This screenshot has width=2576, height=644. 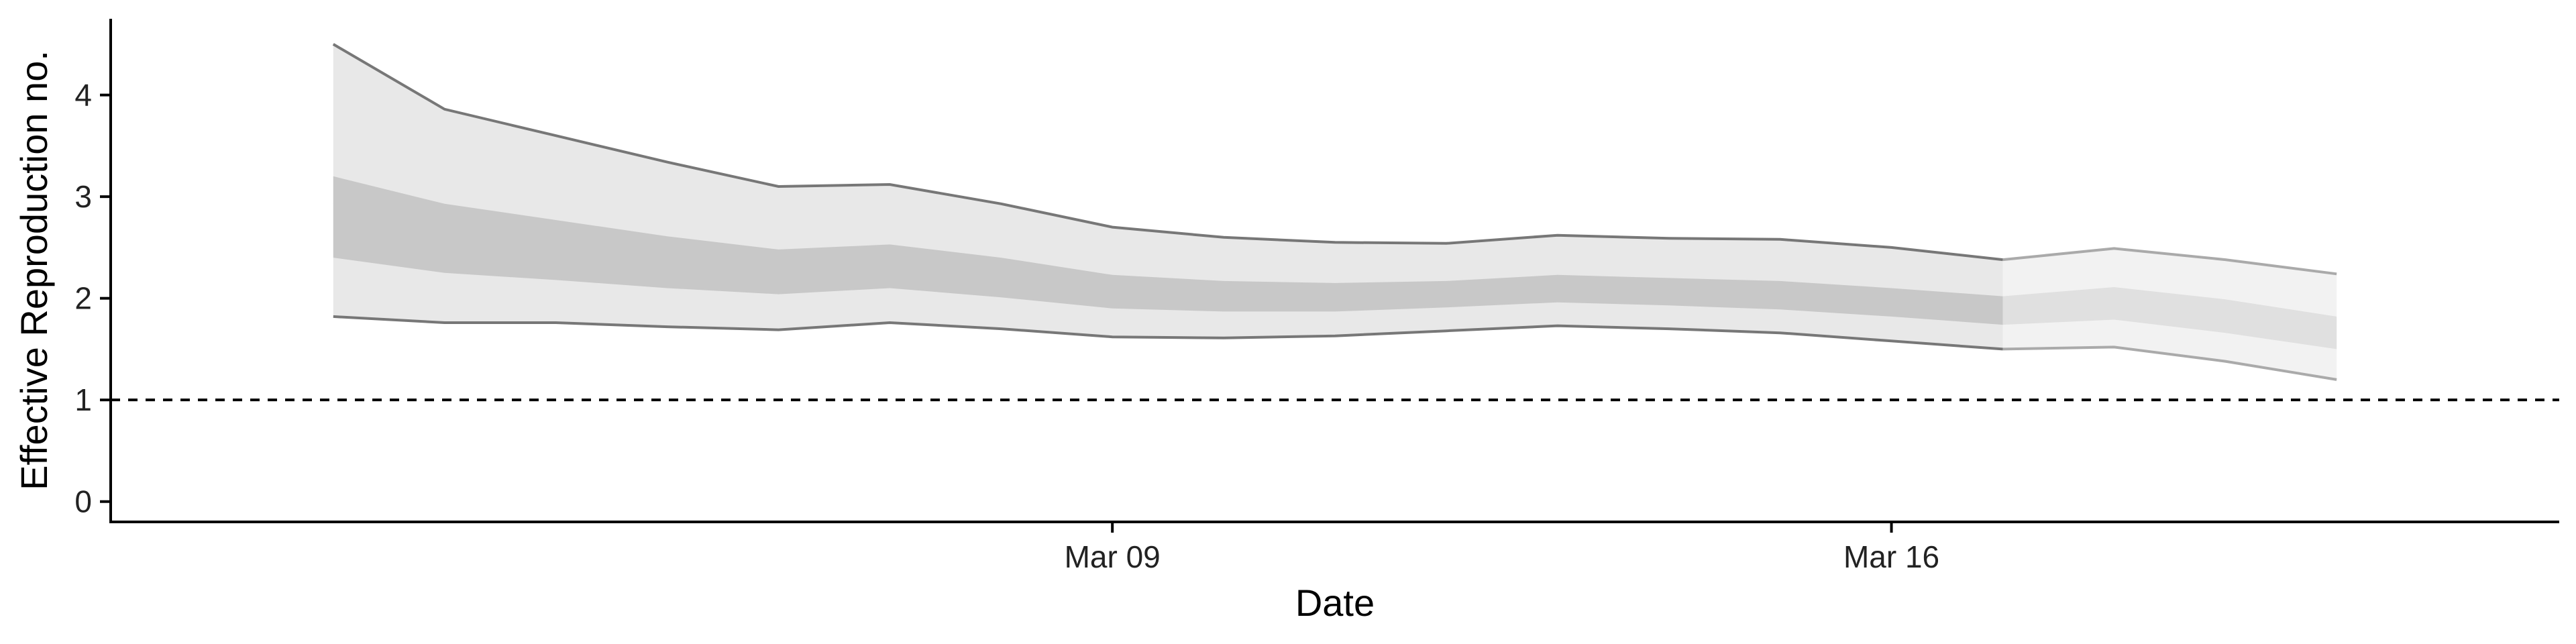 What do you see at coordinates (83, 298) in the screenshot?
I see `y-tick-label: 2` at bounding box center [83, 298].